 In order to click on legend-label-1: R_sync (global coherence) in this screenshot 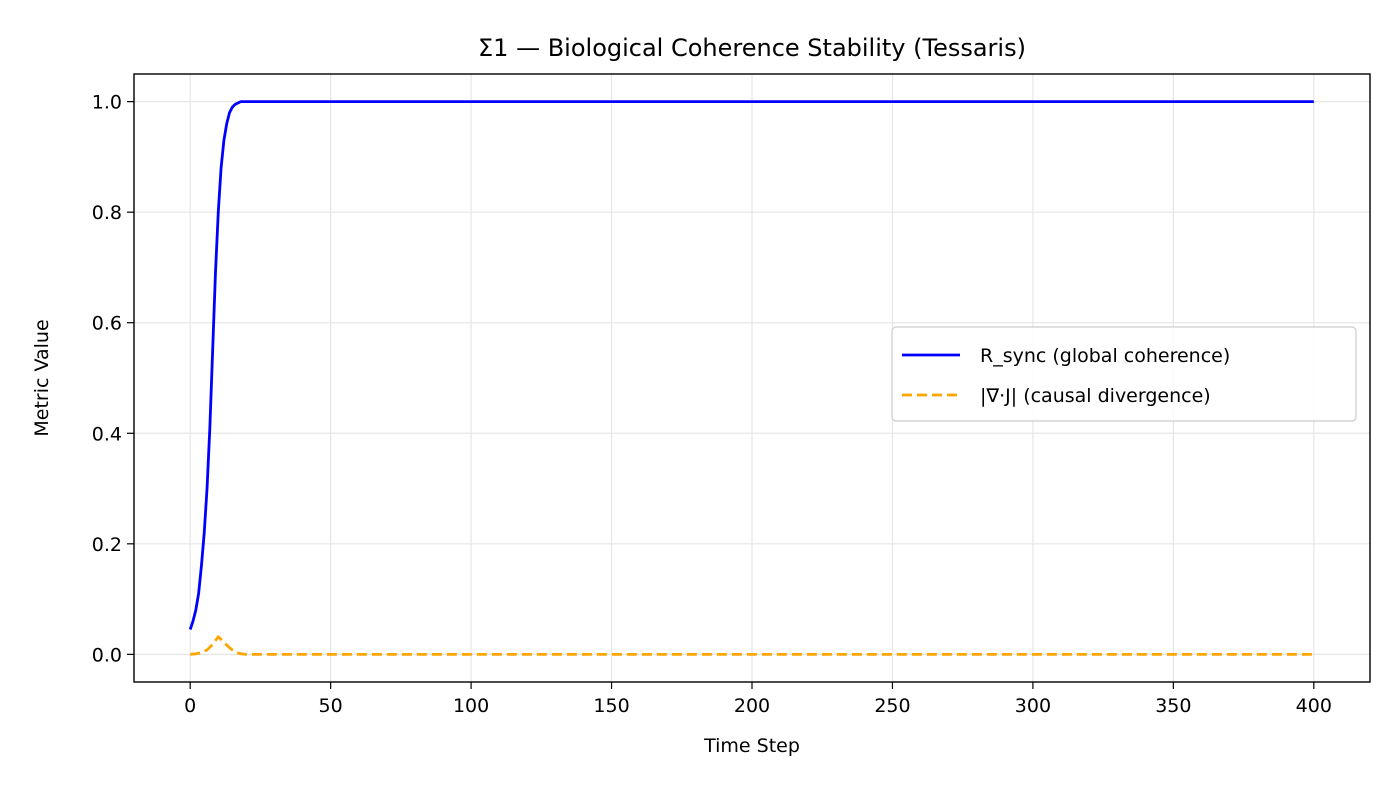, I will do `click(1105, 356)`.